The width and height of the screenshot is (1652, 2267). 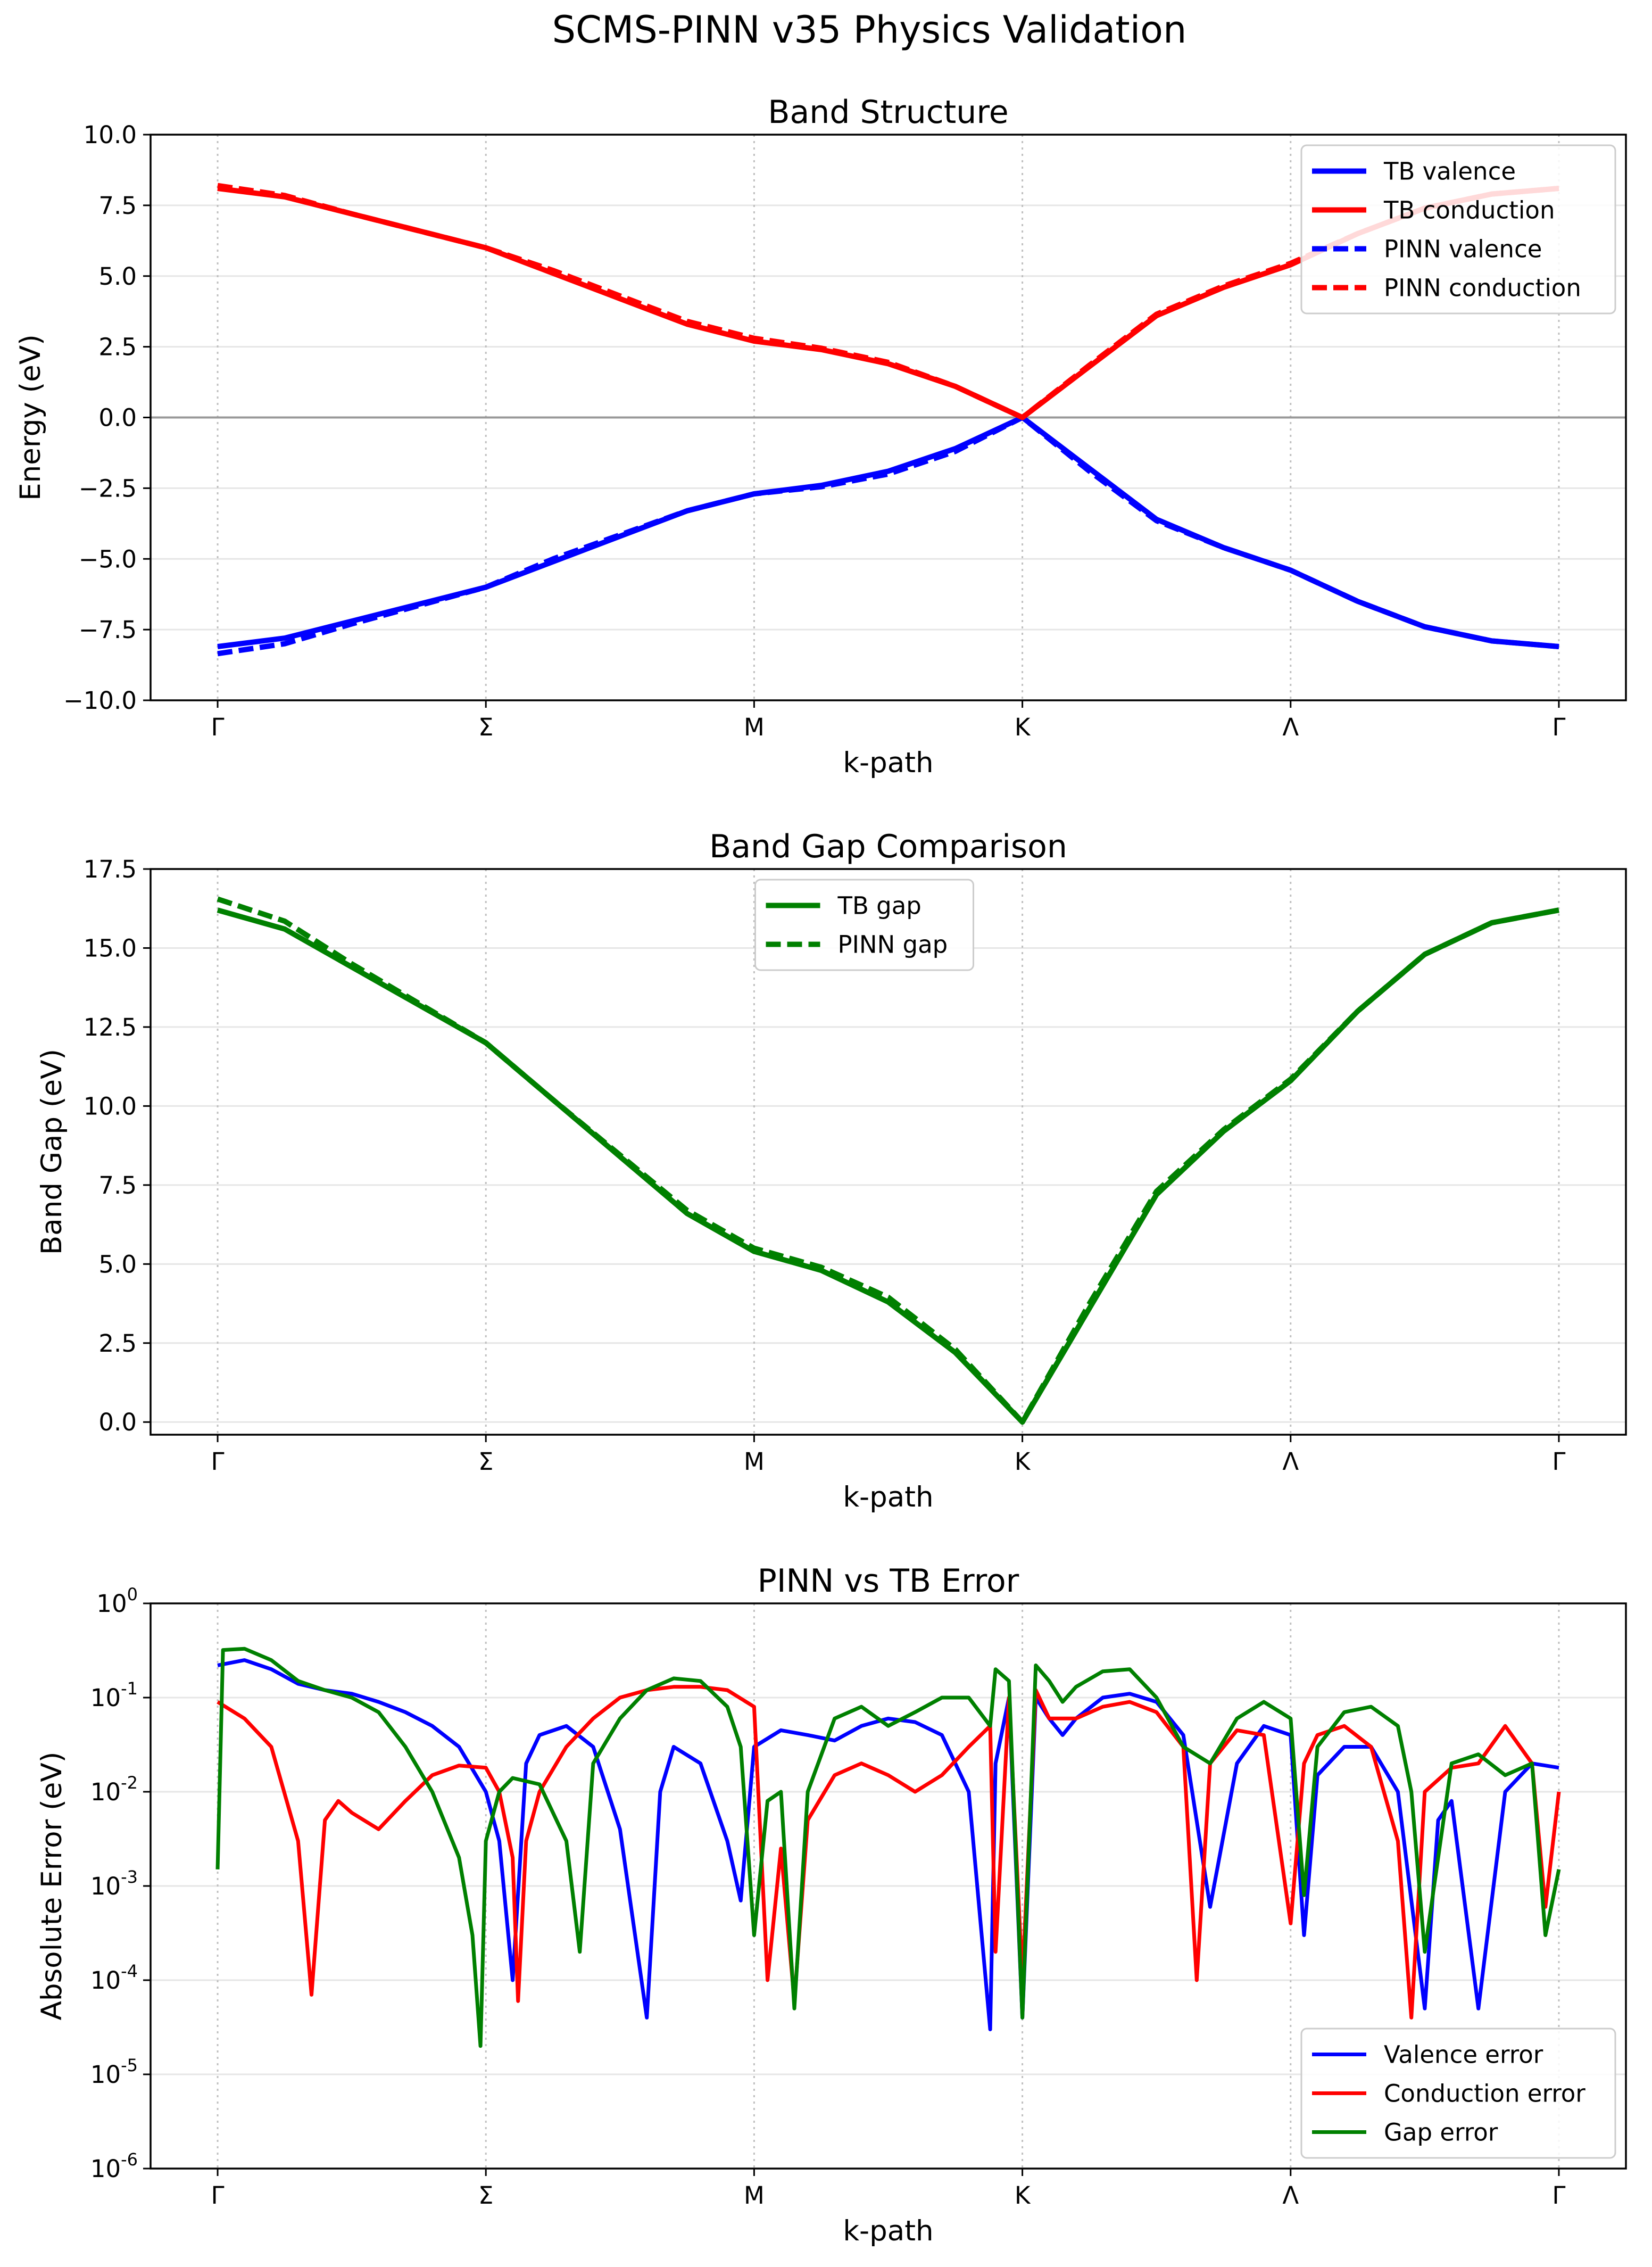 What do you see at coordinates (114, 1978) in the screenshot?
I see `y-tick-label: 10⁻⁴` at bounding box center [114, 1978].